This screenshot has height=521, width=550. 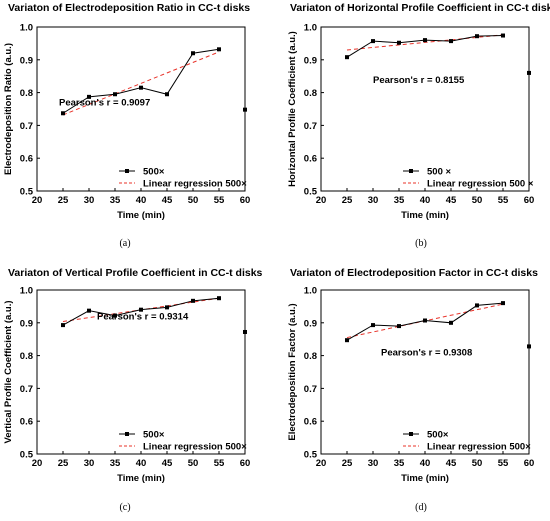 What do you see at coordinates (421, 507) in the screenshot?
I see `panel-caption: (d)` at bounding box center [421, 507].